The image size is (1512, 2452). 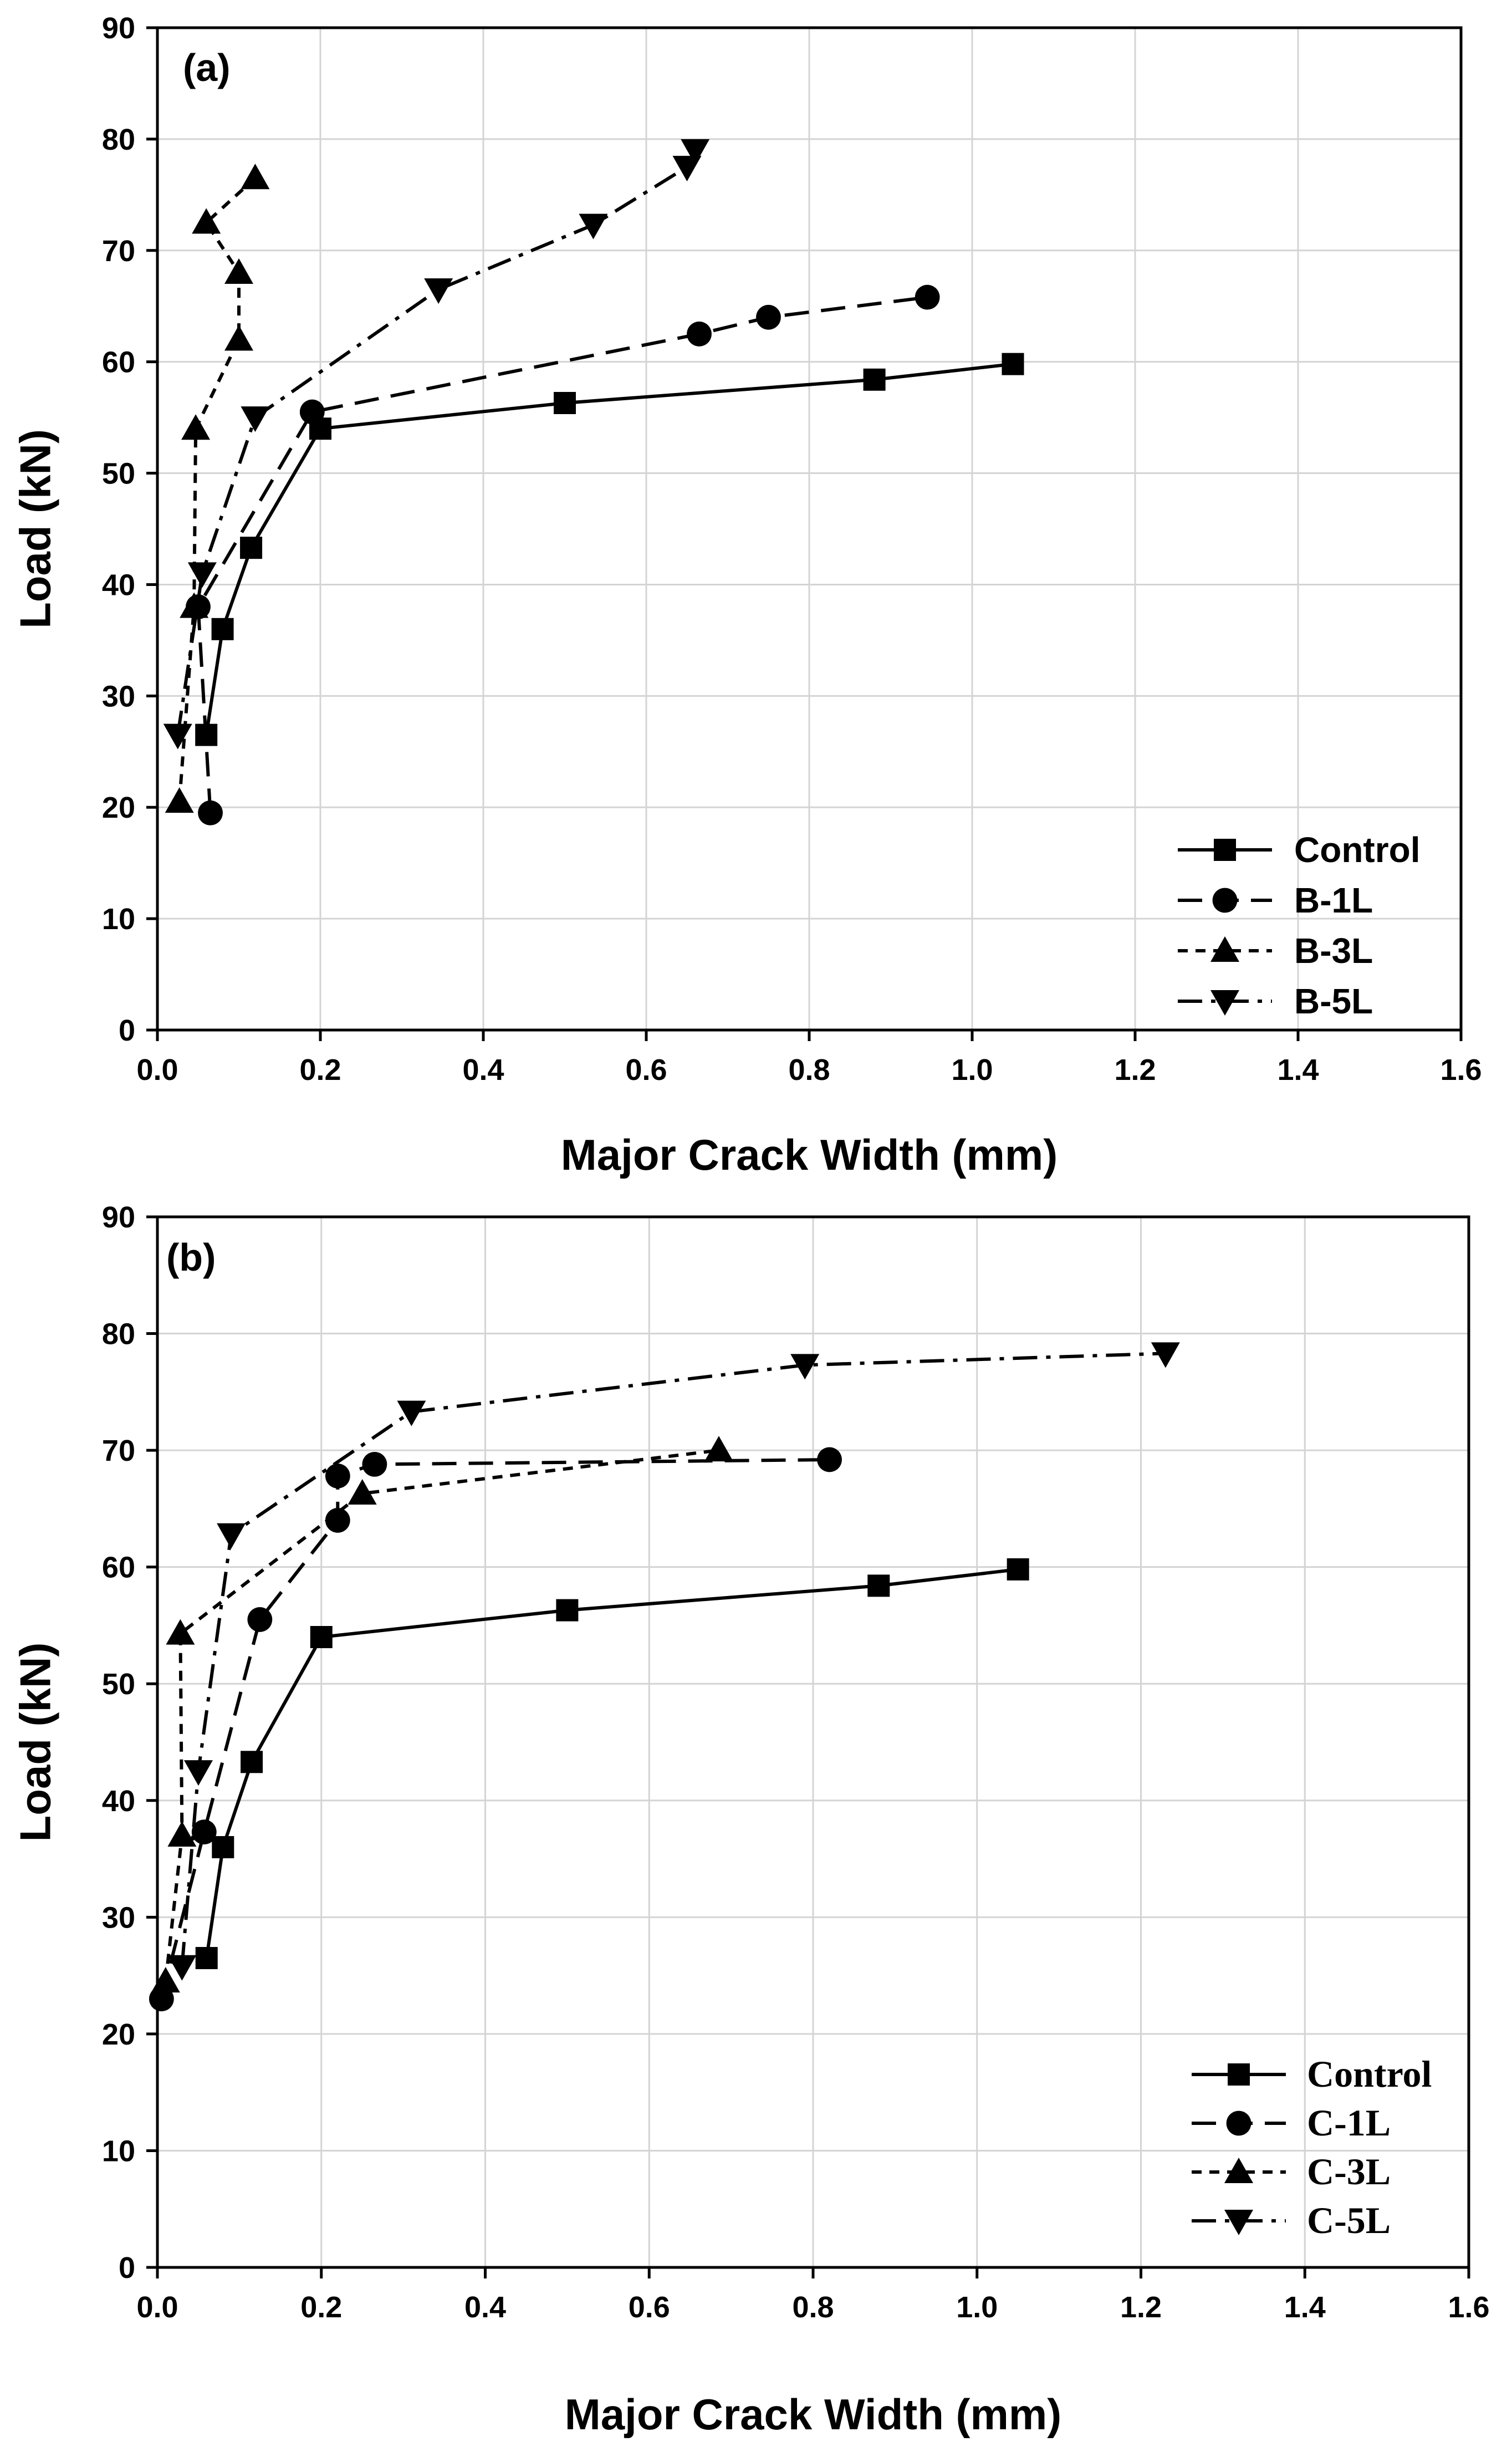 What do you see at coordinates (207, 67) in the screenshot?
I see `panel-a-label: (a)` at bounding box center [207, 67].